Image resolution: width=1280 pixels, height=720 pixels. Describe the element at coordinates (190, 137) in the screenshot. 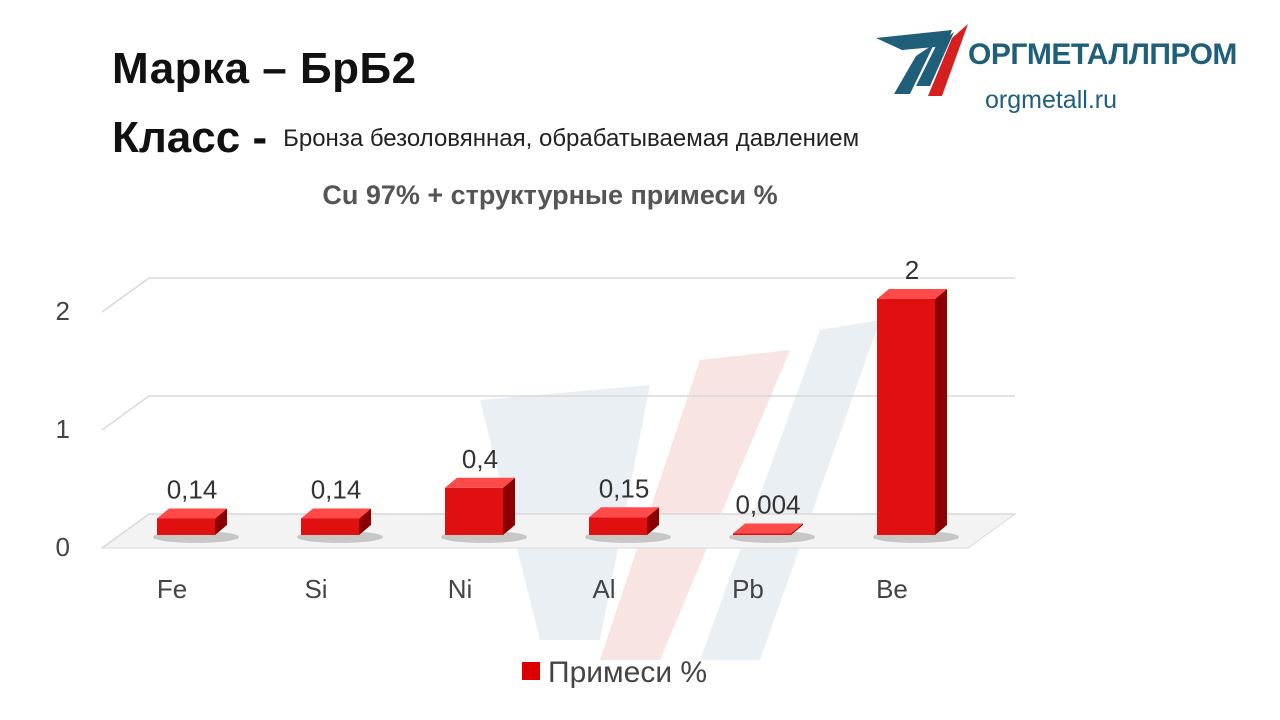

I see `class-label: Класс -` at that location.